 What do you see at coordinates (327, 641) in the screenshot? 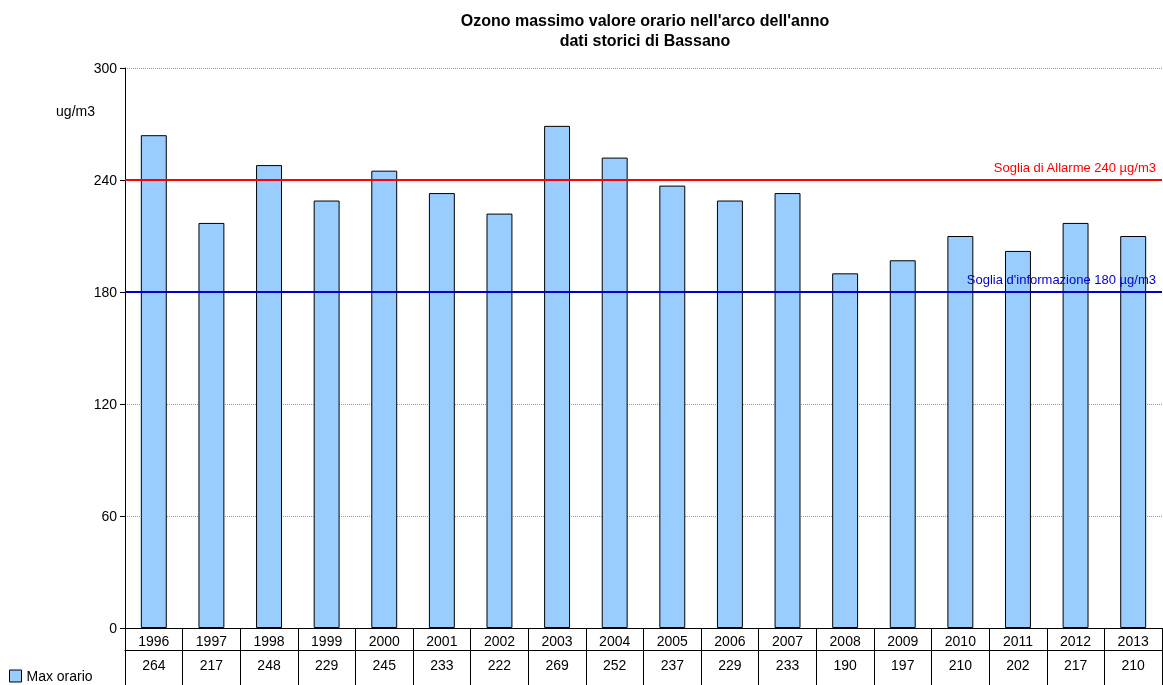
I see `x-tick-label: 1999` at bounding box center [327, 641].